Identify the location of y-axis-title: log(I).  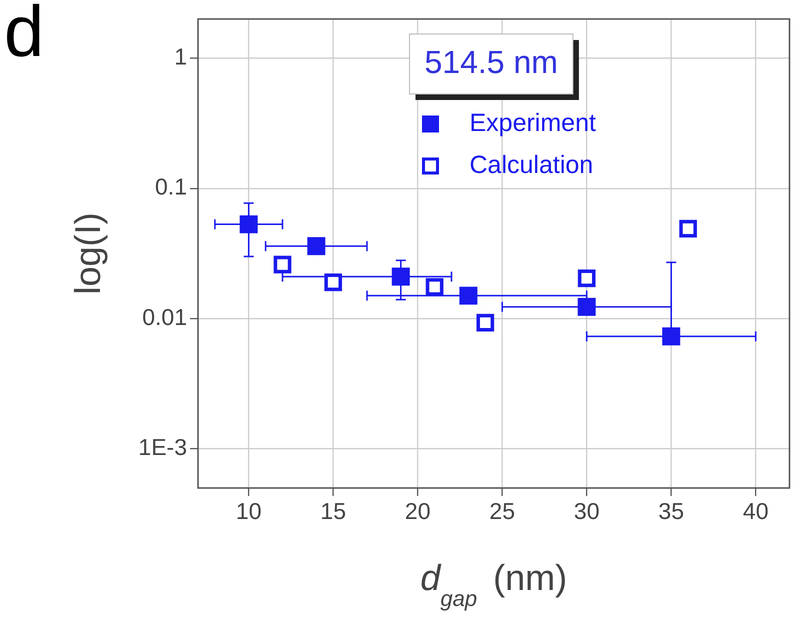
(87, 253).